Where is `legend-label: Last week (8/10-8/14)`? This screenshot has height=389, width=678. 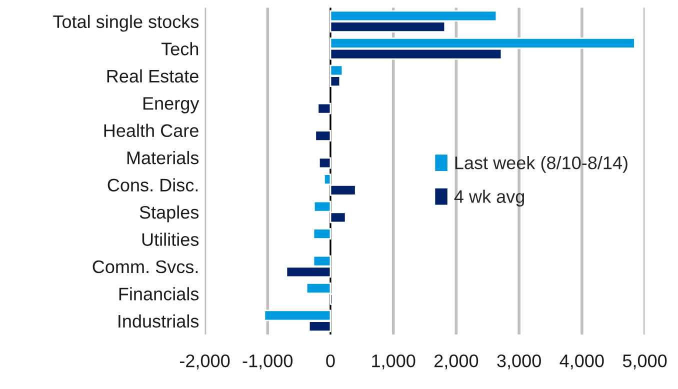
legend-label: Last week (8/10-8/14) is located at coordinates (541, 164).